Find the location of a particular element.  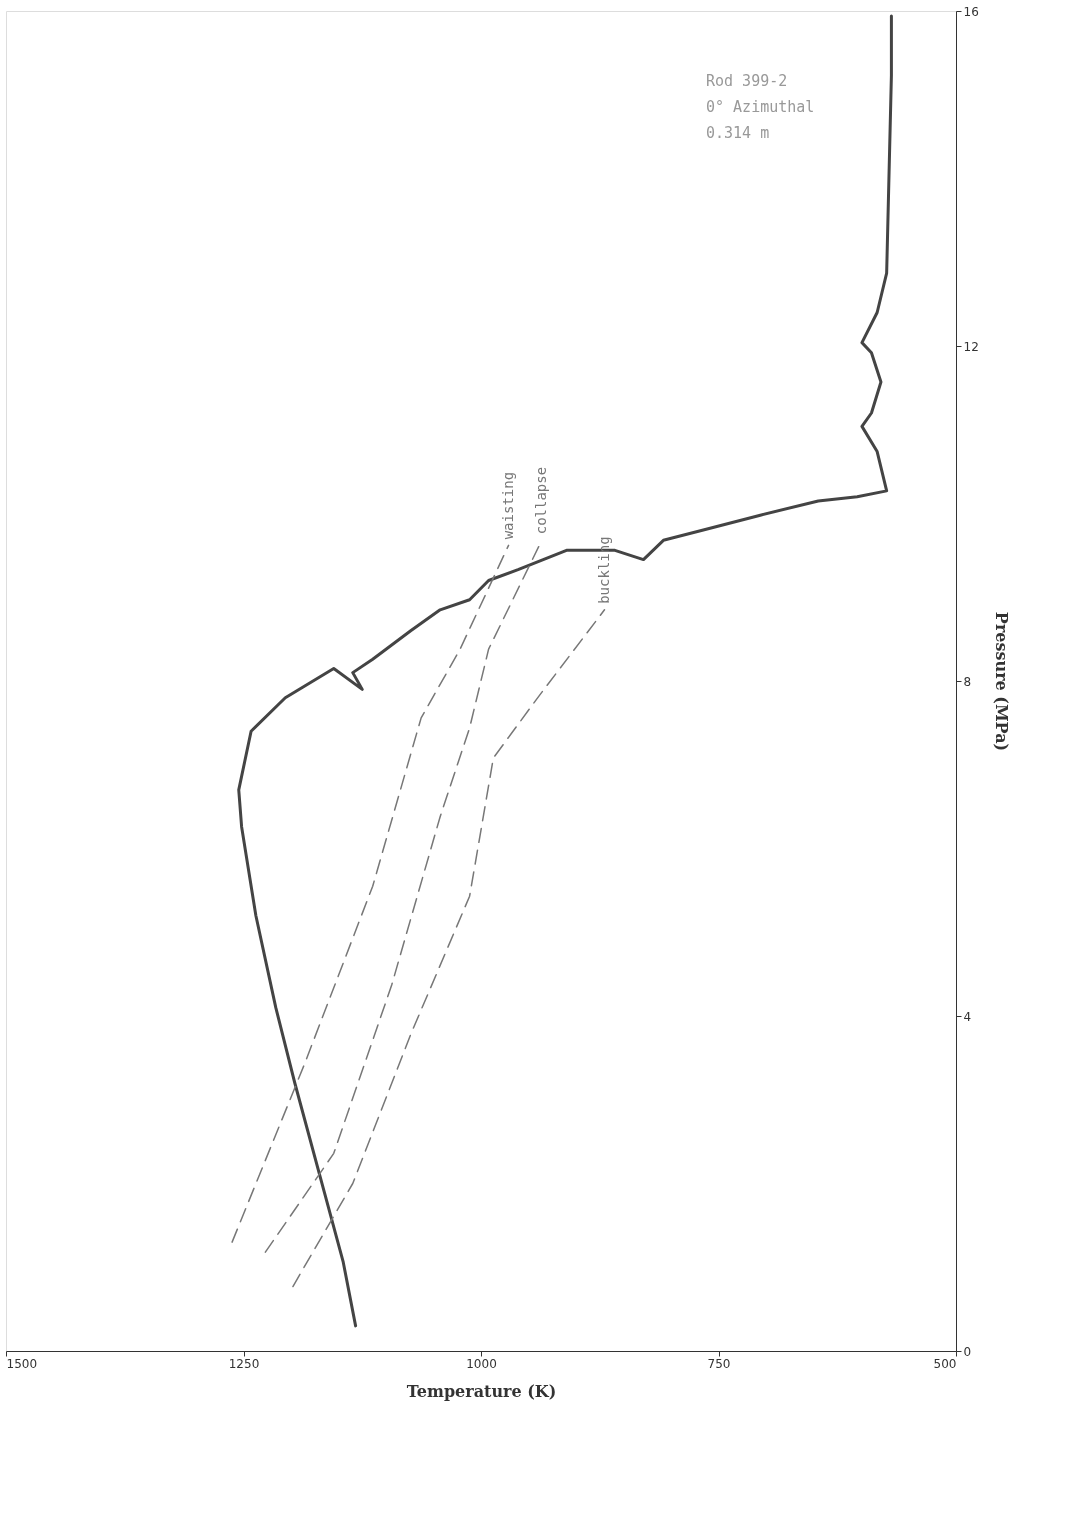

y-tick-label: 8 is located at coordinates (967, 681).